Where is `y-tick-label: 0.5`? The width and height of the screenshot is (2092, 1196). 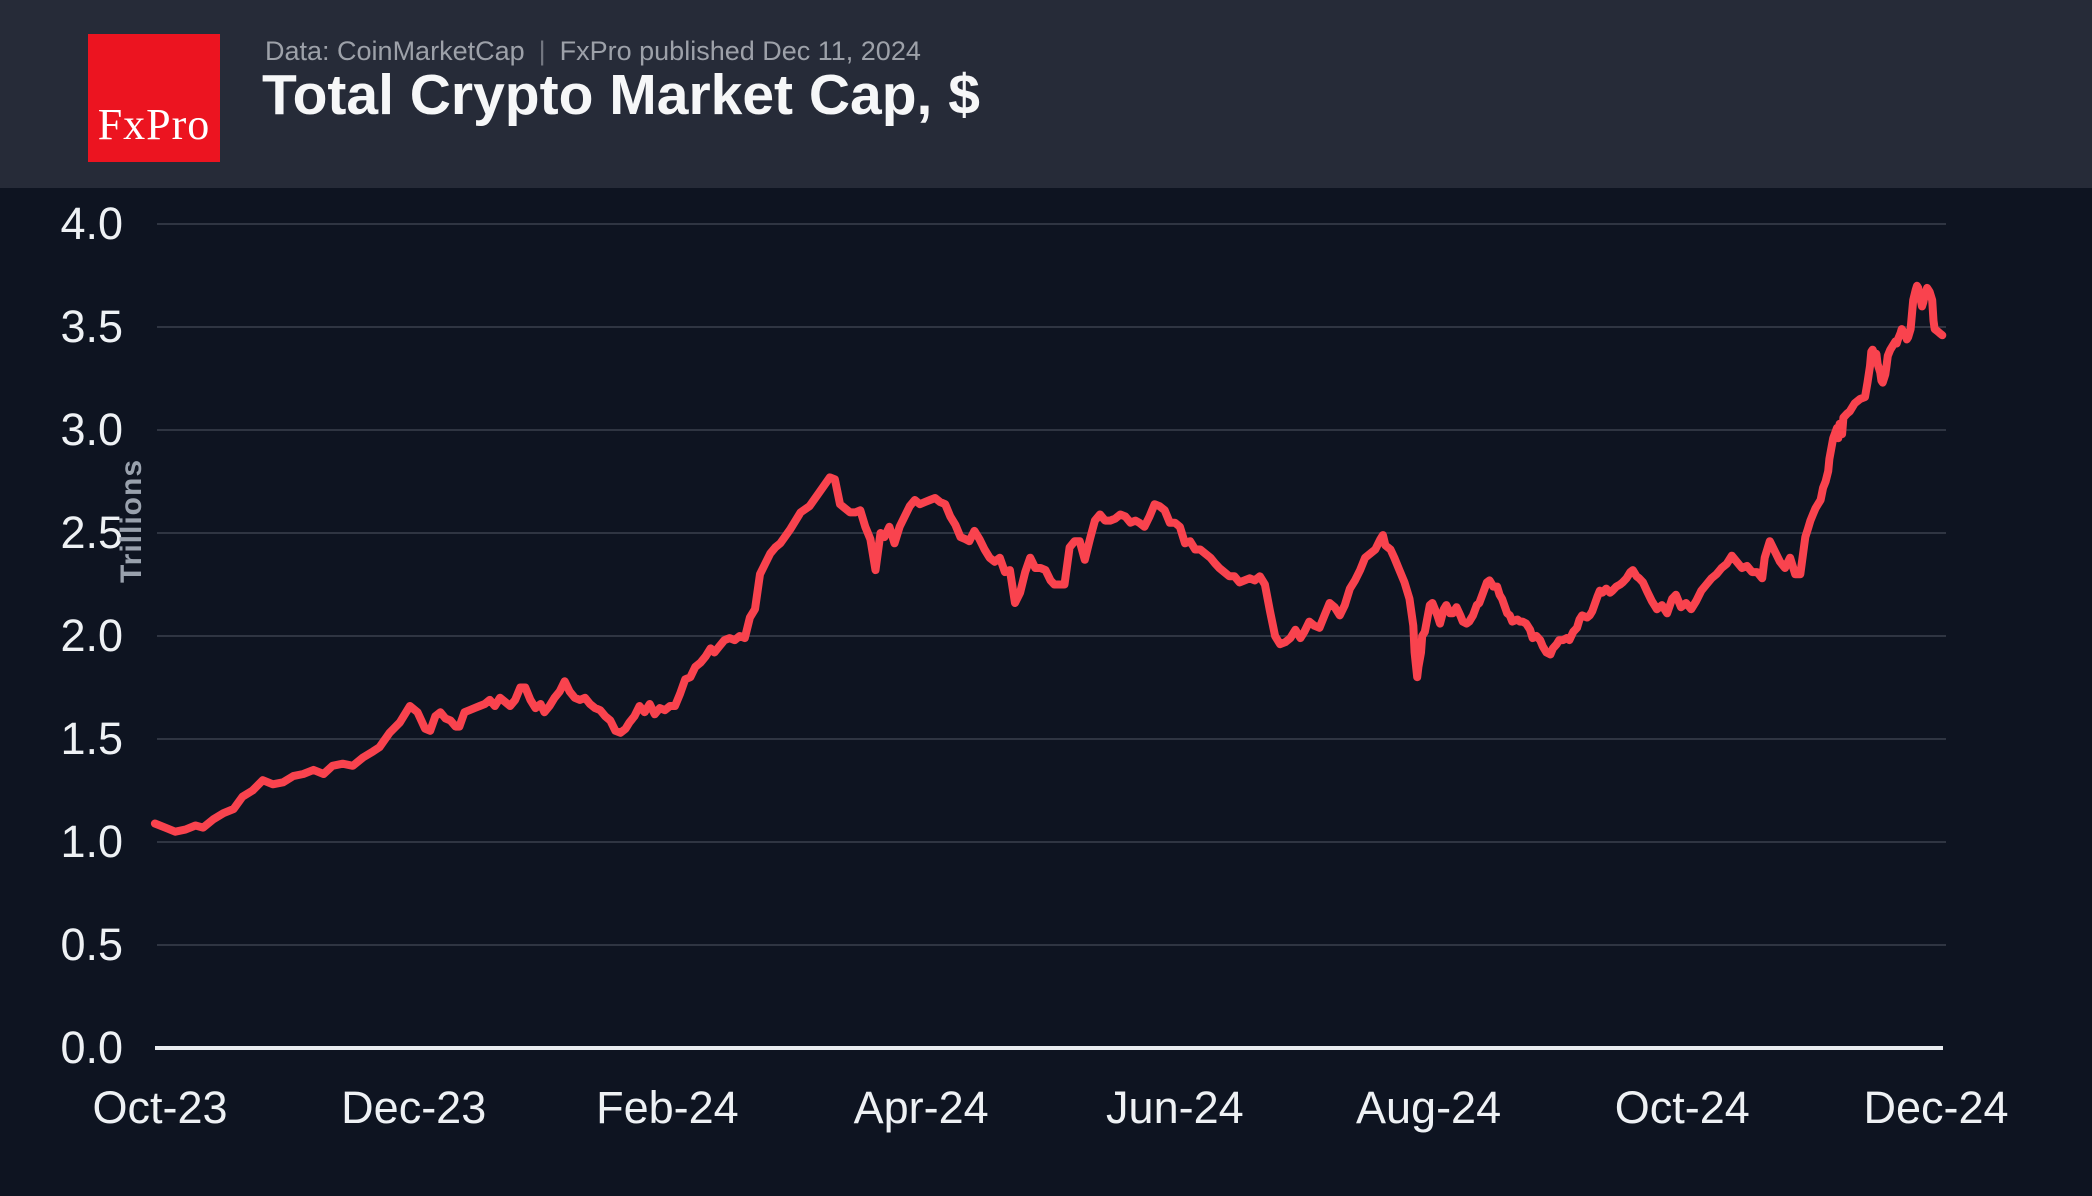 y-tick-label: 0.5 is located at coordinates (91, 944).